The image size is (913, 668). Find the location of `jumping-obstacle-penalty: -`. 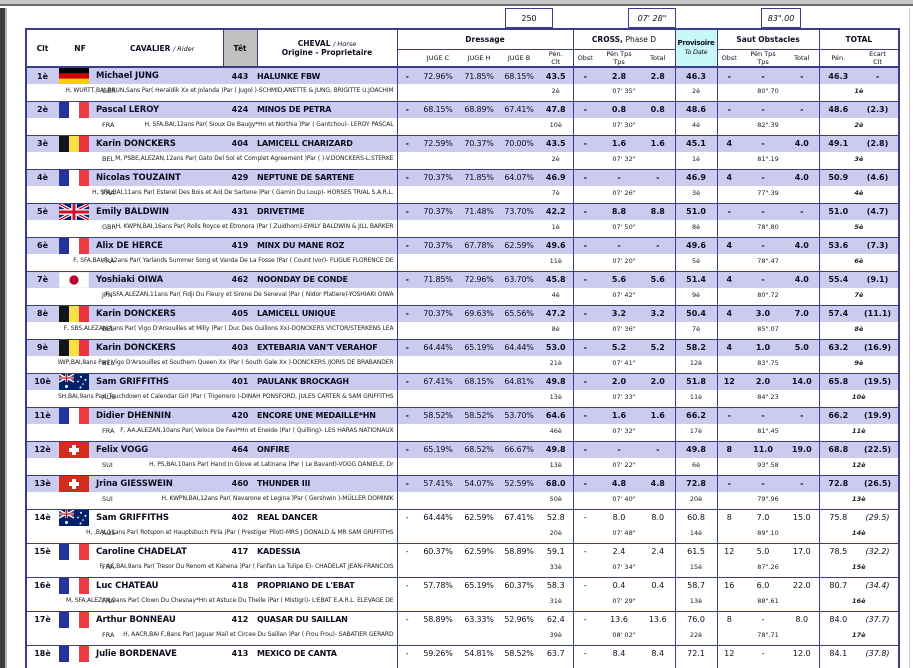

jumping-obstacle-penalty: - is located at coordinates (729, 211).